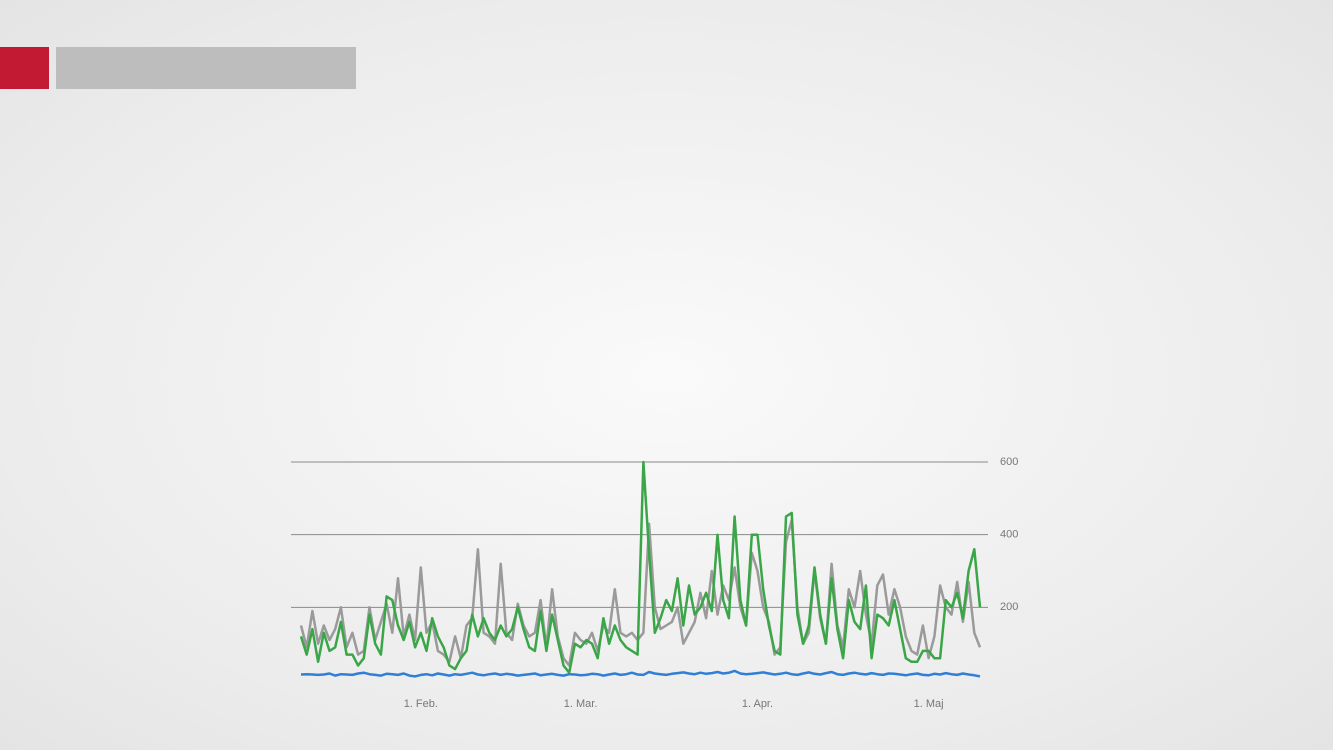 Image resolution: width=1333 pixels, height=750 pixels. What do you see at coordinates (929, 704) in the screenshot?
I see `x-tick-label: 1. Maj` at bounding box center [929, 704].